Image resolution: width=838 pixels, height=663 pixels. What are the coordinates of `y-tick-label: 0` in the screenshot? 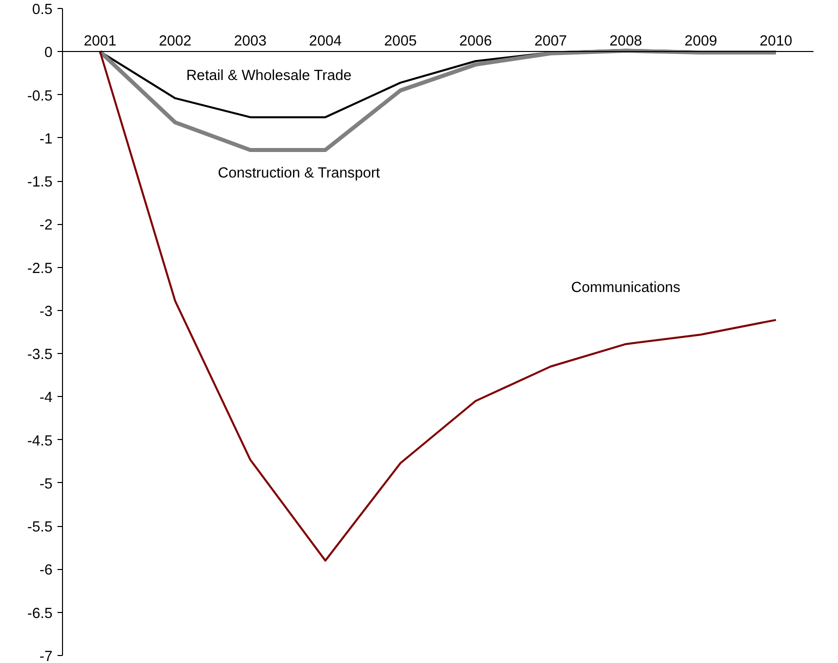 It's located at (48, 53).